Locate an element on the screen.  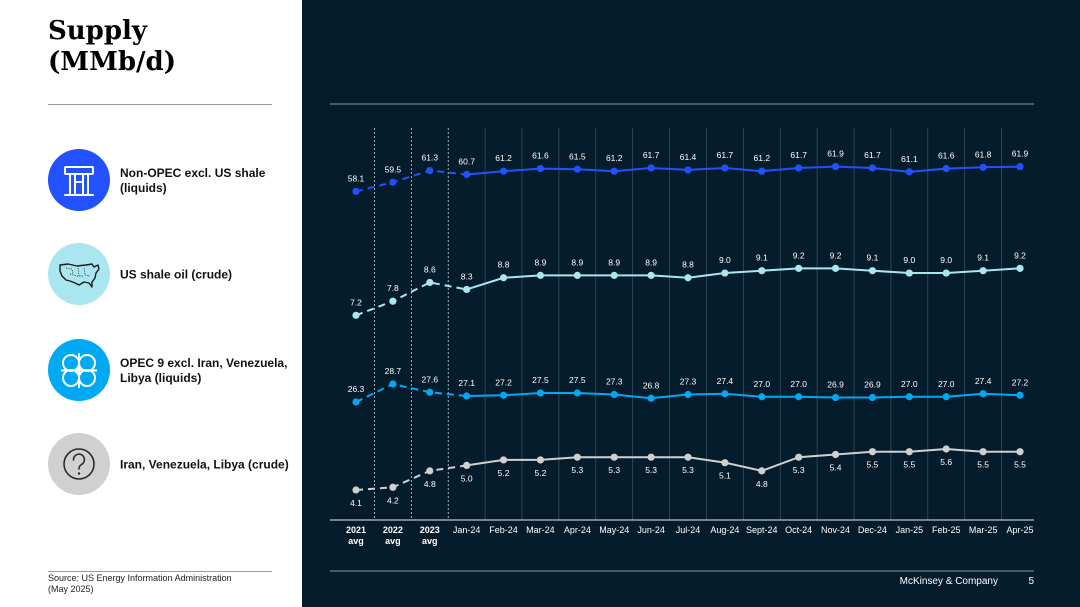
x-tick-label: Jul-24 is located at coordinates (688, 530).